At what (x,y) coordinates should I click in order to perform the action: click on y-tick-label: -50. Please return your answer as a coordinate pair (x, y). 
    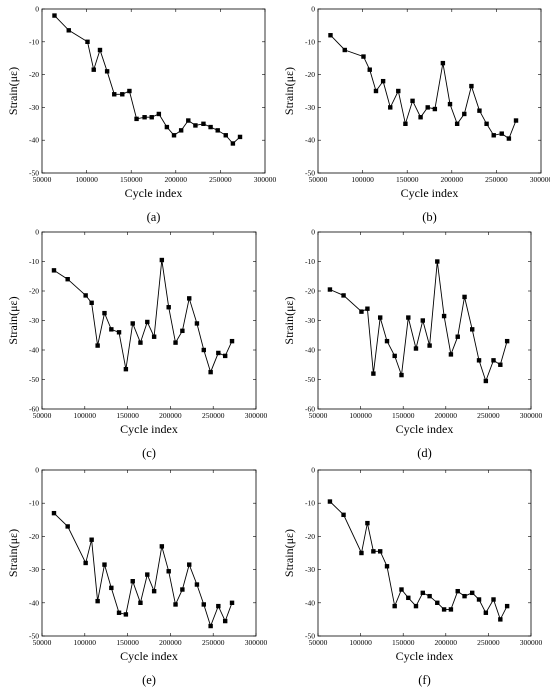
    Looking at the image, I should click on (310, 379).